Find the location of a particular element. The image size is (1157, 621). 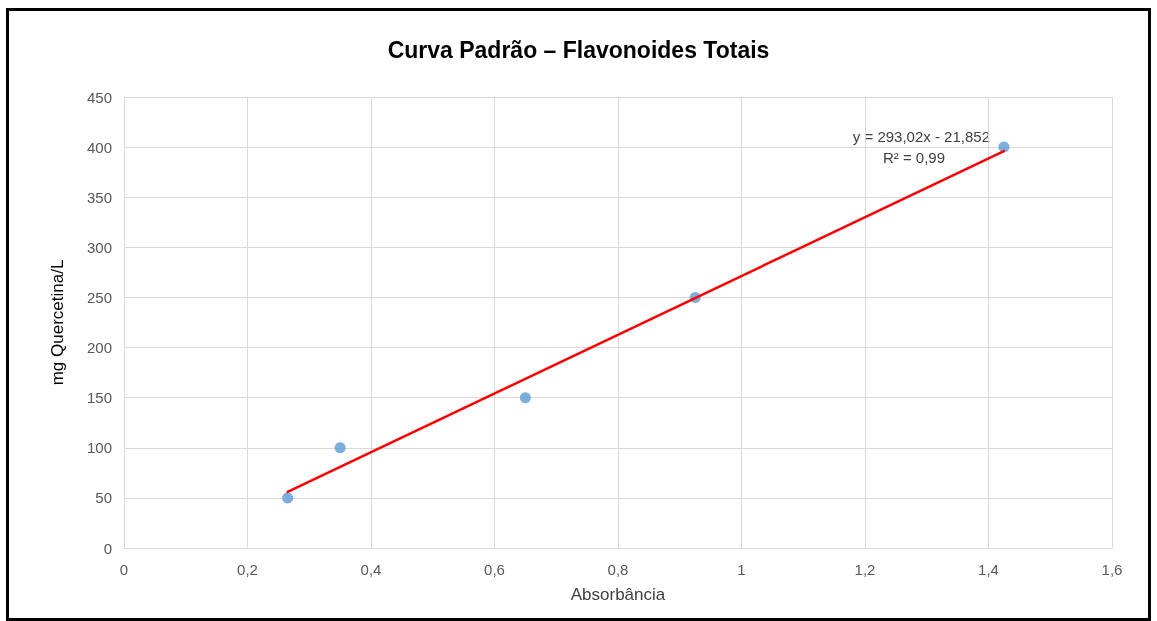

chart-title: Curva Padrão – Flavonoides Totais is located at coordinates (578, 49).